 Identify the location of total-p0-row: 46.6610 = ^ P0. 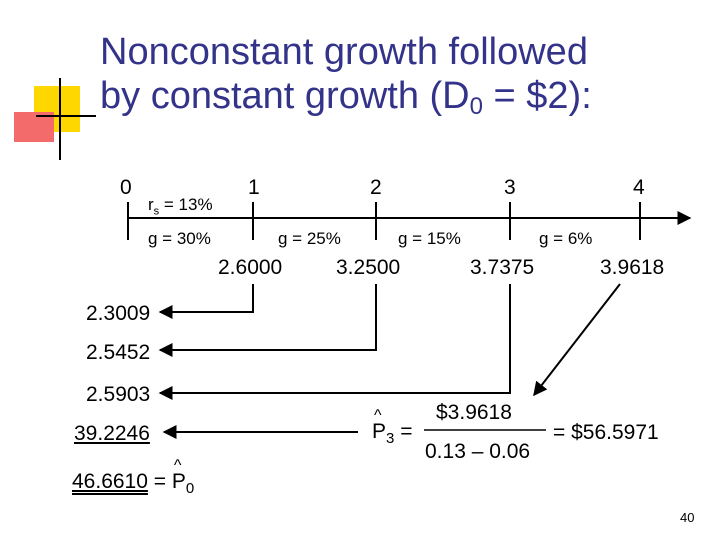
(133, 478).